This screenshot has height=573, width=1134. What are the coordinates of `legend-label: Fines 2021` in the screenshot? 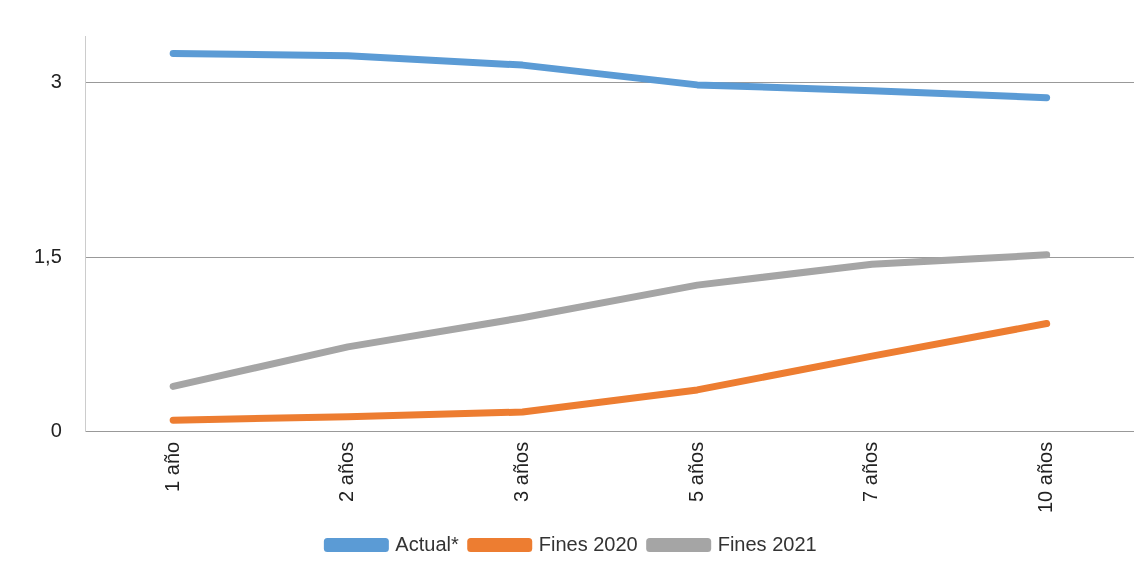 It's located at (767, 543).